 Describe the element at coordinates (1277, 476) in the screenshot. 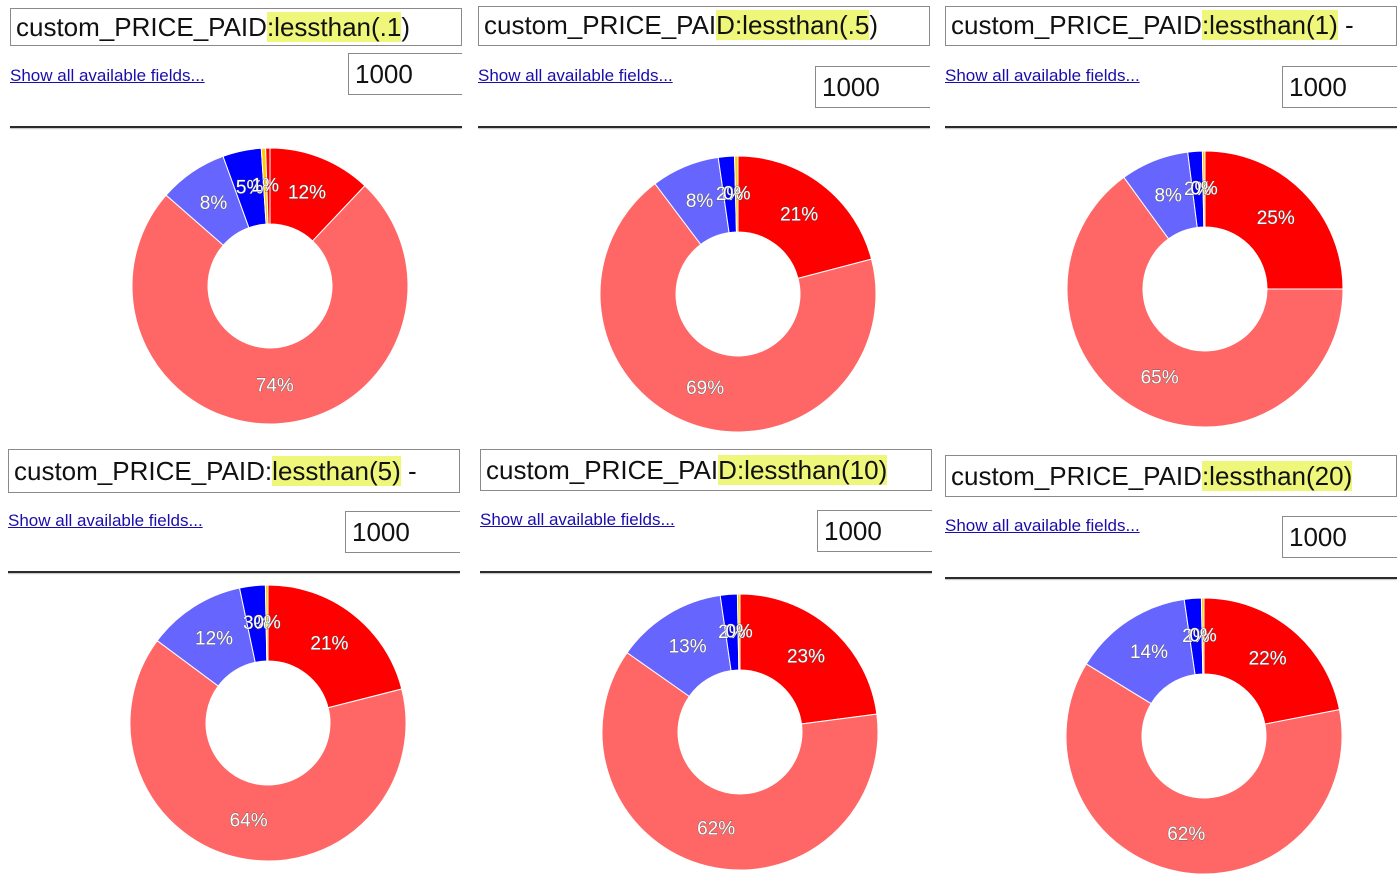

I see `query-text-highlight: :lessthan(20)` at that location.